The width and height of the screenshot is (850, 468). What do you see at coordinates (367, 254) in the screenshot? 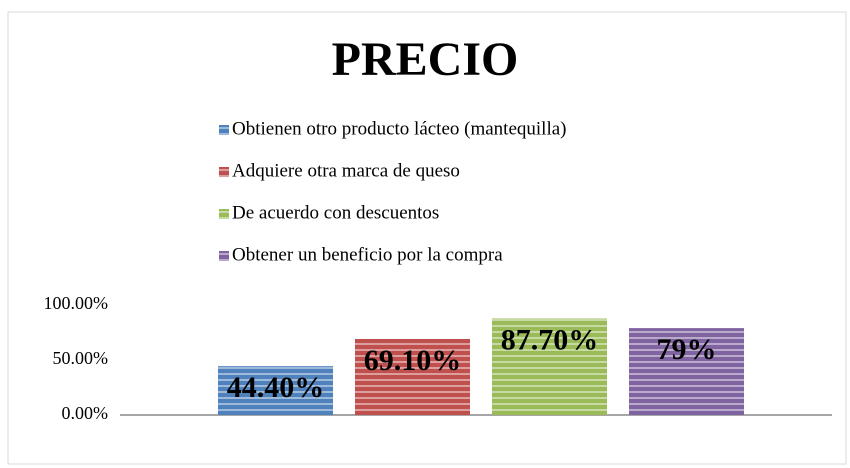
I see `legend-label: Obtener un beneficio por la compra` at bounding box center [367, 254].